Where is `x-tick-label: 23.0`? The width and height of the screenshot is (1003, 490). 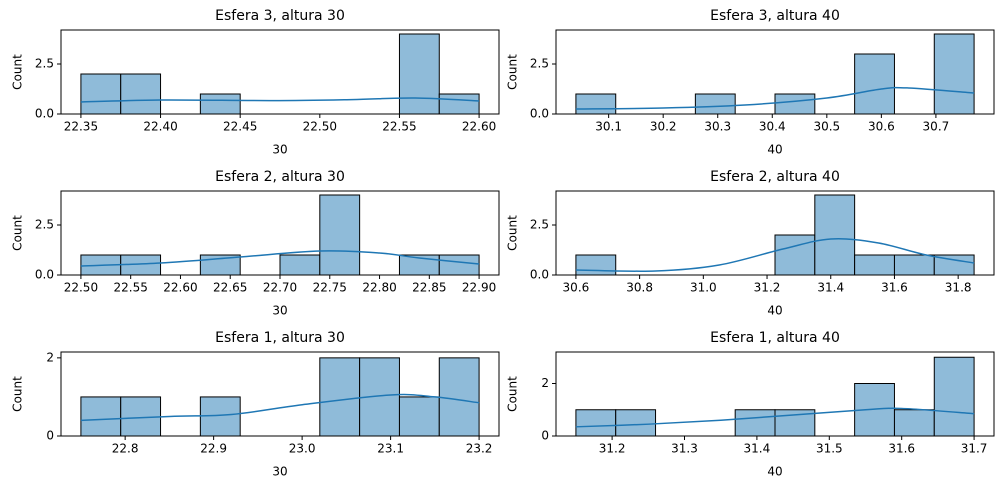 x-tick-label: 23.0 is located at coordinates (302, 449).